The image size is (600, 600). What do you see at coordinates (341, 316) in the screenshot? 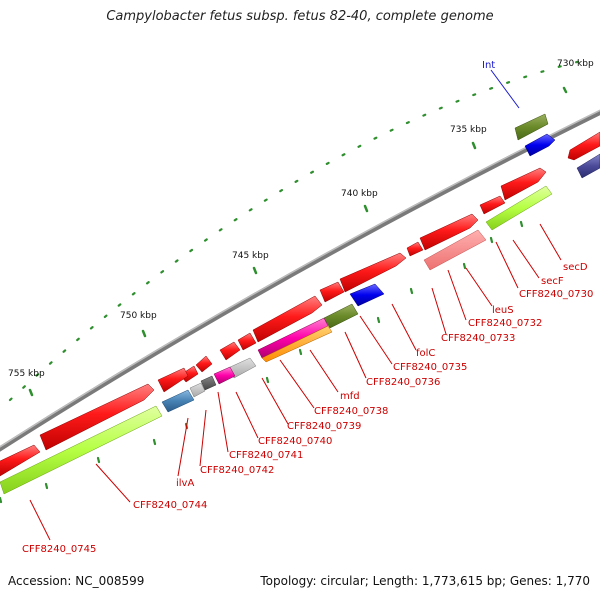
I see `cds-olive` at bounding box center [341, 316].